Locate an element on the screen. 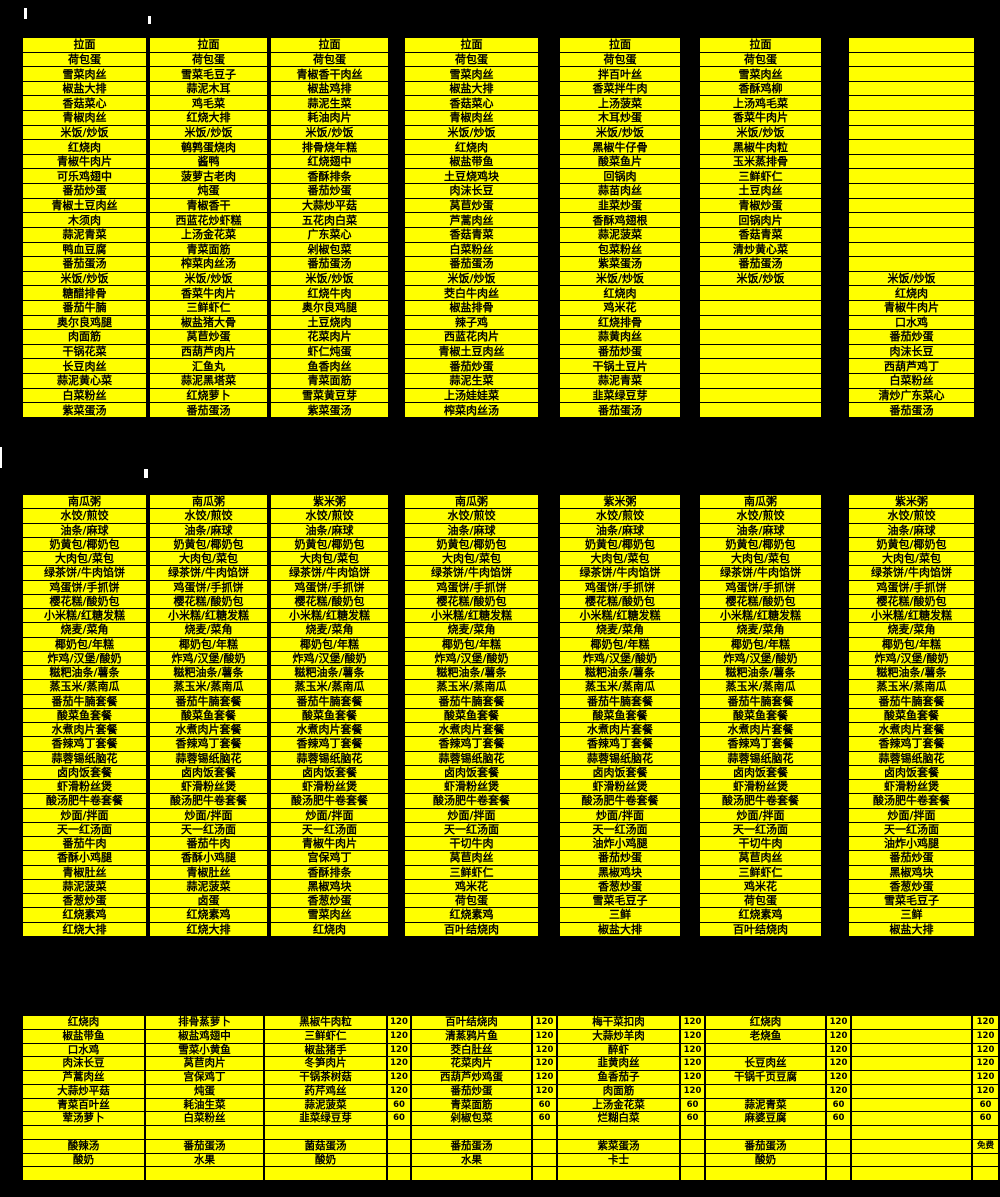  menu-cell: 紫米粥 is located at coordinates (329, 502).